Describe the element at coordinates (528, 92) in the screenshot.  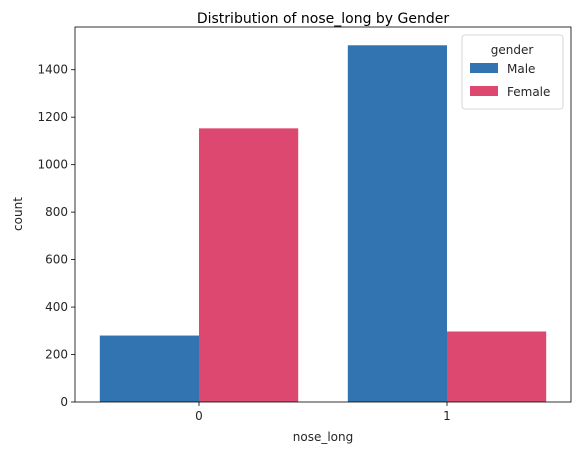
I see `legend-label-female: Female` at that location.